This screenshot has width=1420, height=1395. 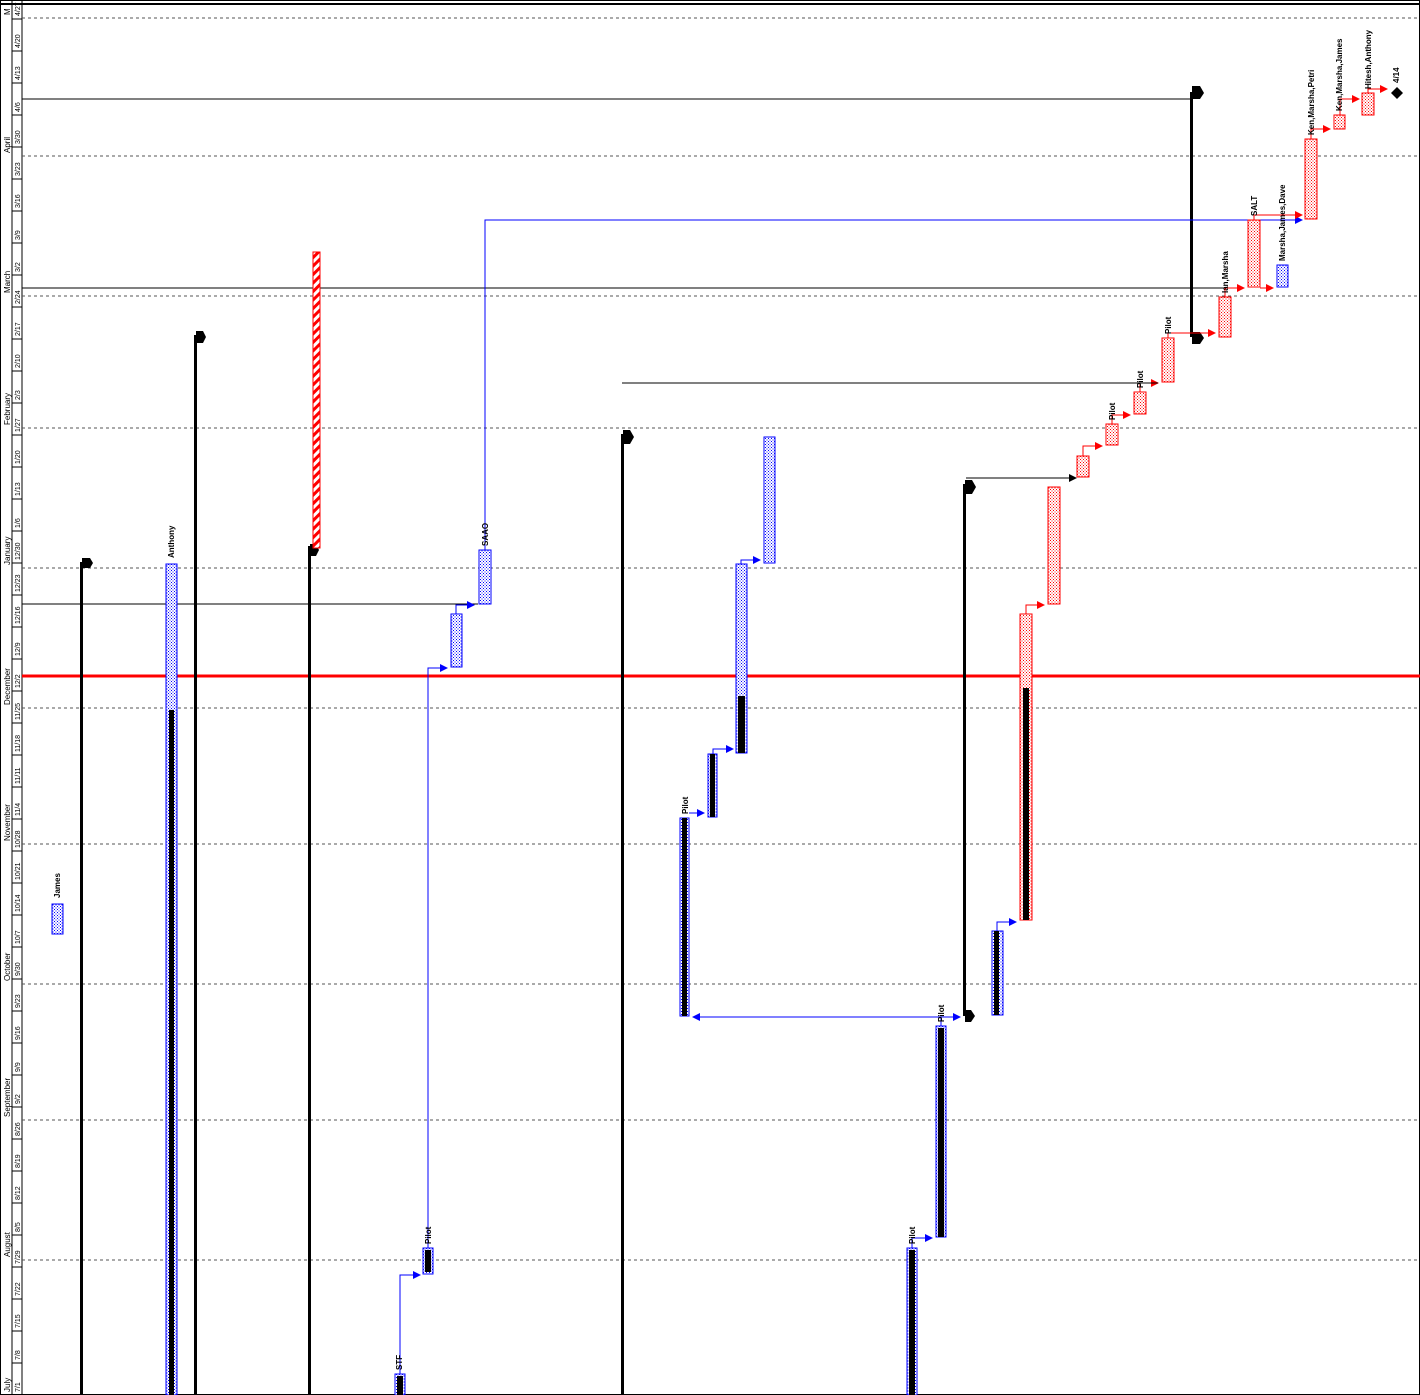 I want to click on legend-label: James, so click(x=57, y=885).